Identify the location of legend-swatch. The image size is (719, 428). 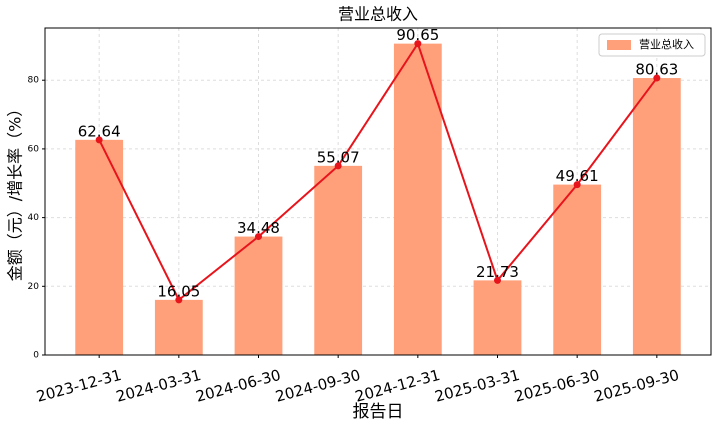
(619, 45).